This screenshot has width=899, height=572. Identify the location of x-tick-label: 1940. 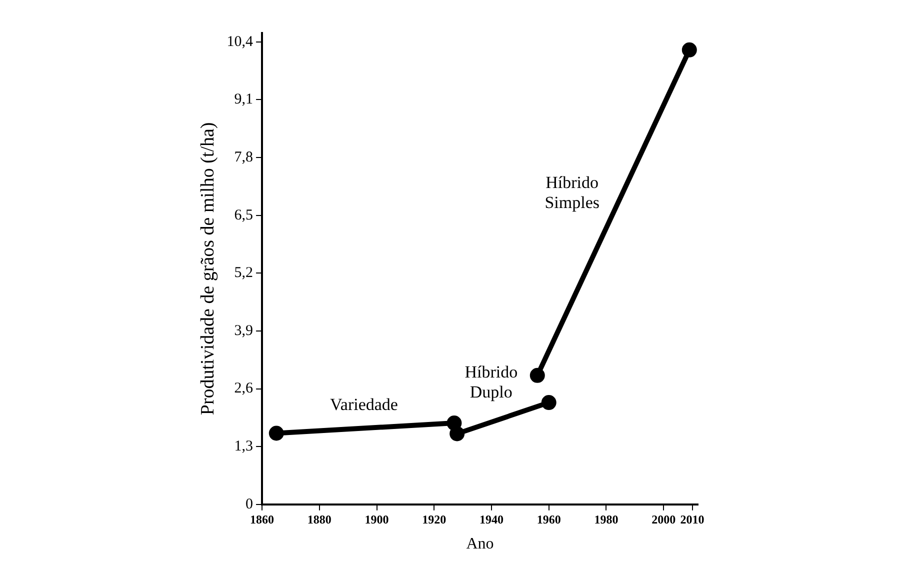
(491, 519).